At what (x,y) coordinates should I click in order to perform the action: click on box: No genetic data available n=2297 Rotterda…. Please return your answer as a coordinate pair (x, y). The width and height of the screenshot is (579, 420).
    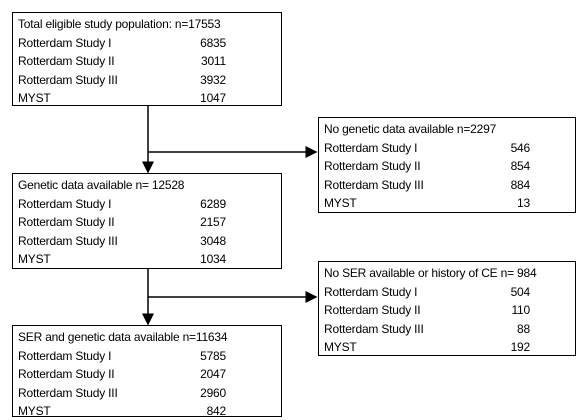
    Looking at the image, I should click on (447, 165).